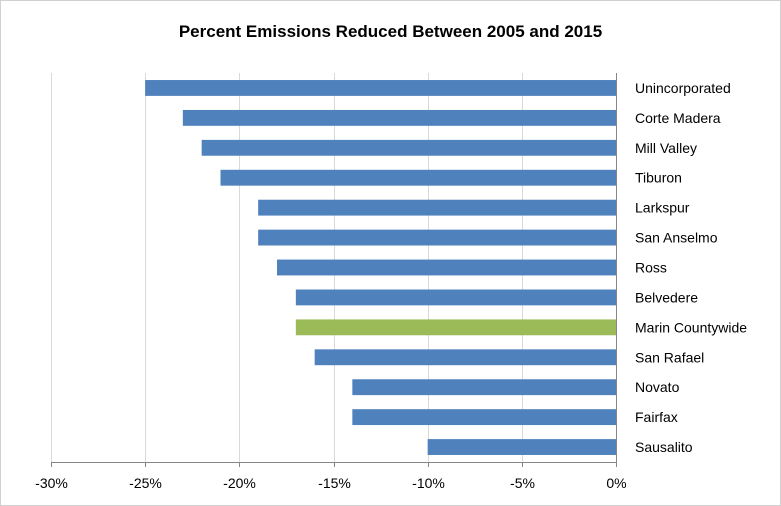 The image size is (781, 506). Describe the element at coordinates (669, 357) in the screenshot. I see `category-label-10: San Rafael` at that location.